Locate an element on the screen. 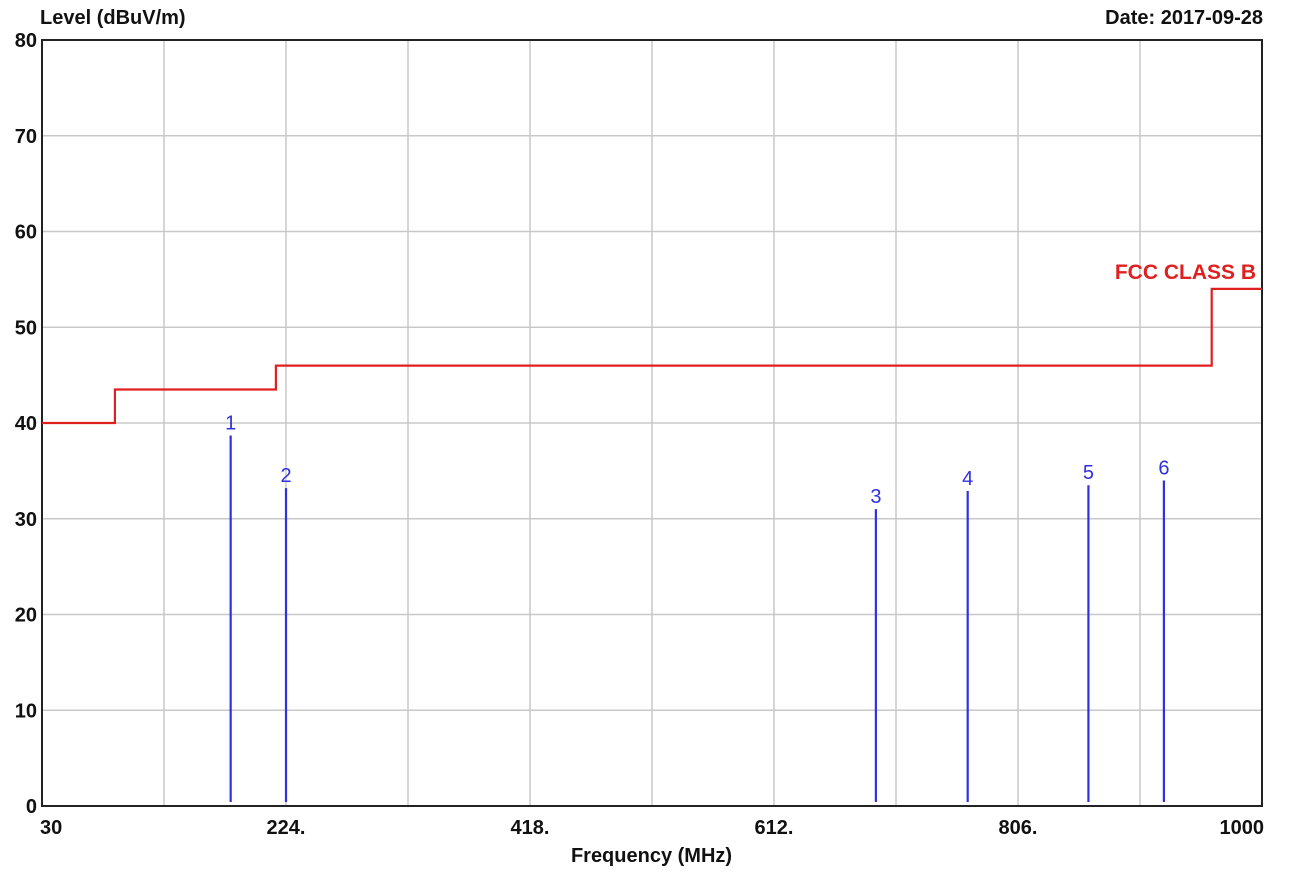 The image size is (1303, 874). x-tick-label: 418. is located at coordinates (530, 828).